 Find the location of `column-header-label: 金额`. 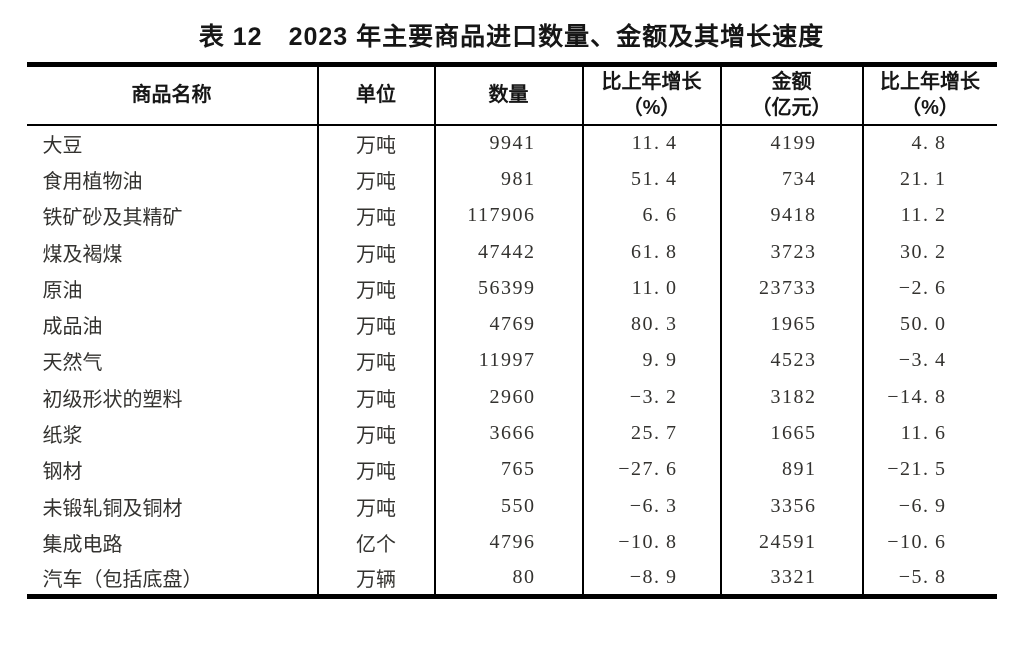

column-header-label: 金额 is located at coordinates (791, 82).